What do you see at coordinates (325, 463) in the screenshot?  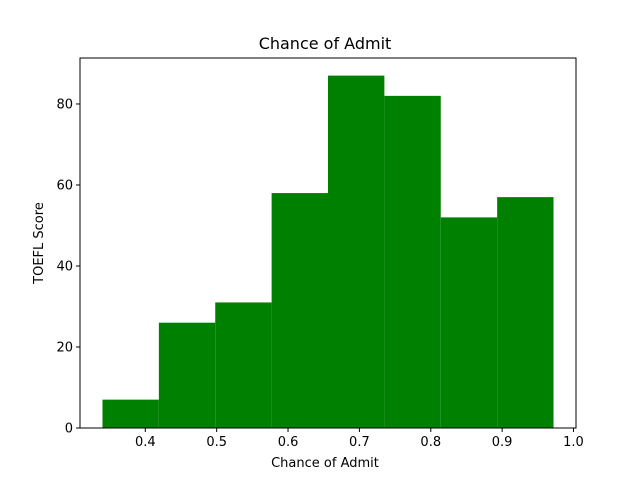 I see `x-axis-label: Chance of Admit` at bounding box center [325, 463].